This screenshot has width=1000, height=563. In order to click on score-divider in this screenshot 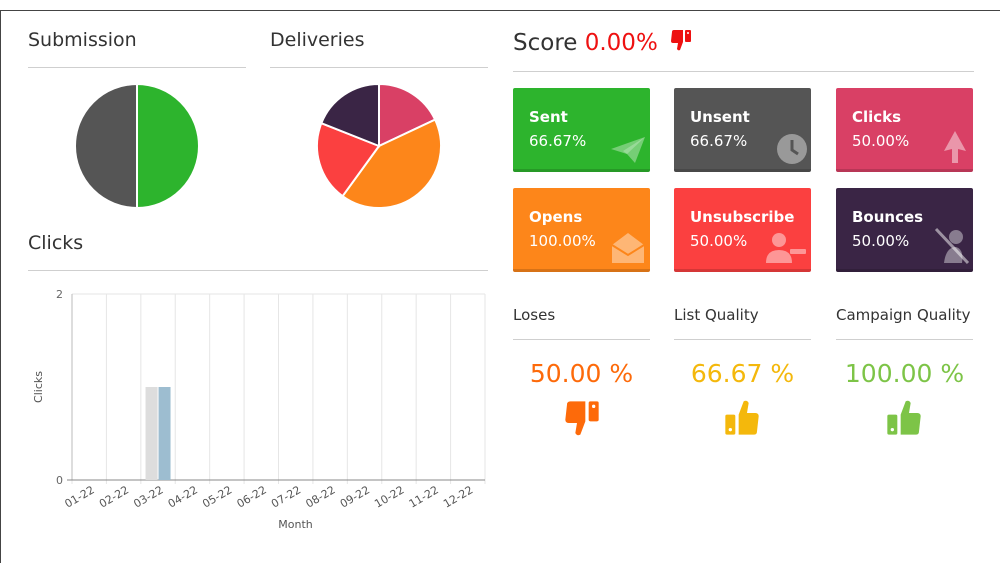, I will do `click(743, 71)`.